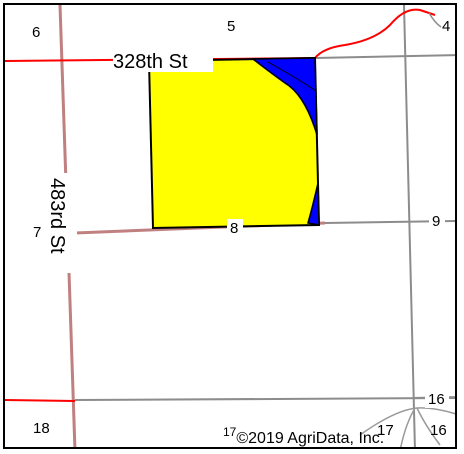 The height and width of the screenshot is (454, 464). Describe the element at coordinates (37, 232) in the screenshot. I see `section-label-7: 7` at that location.